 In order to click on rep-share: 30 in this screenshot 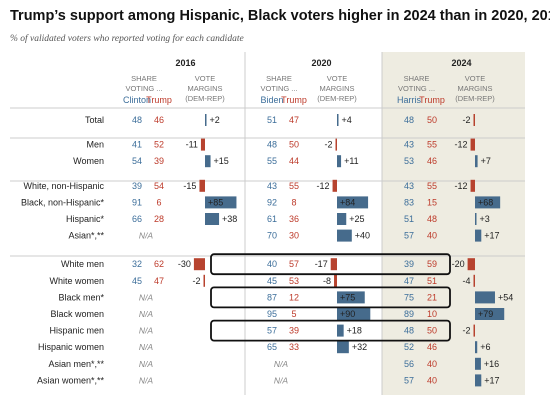, I will do `click(294, 236)`.